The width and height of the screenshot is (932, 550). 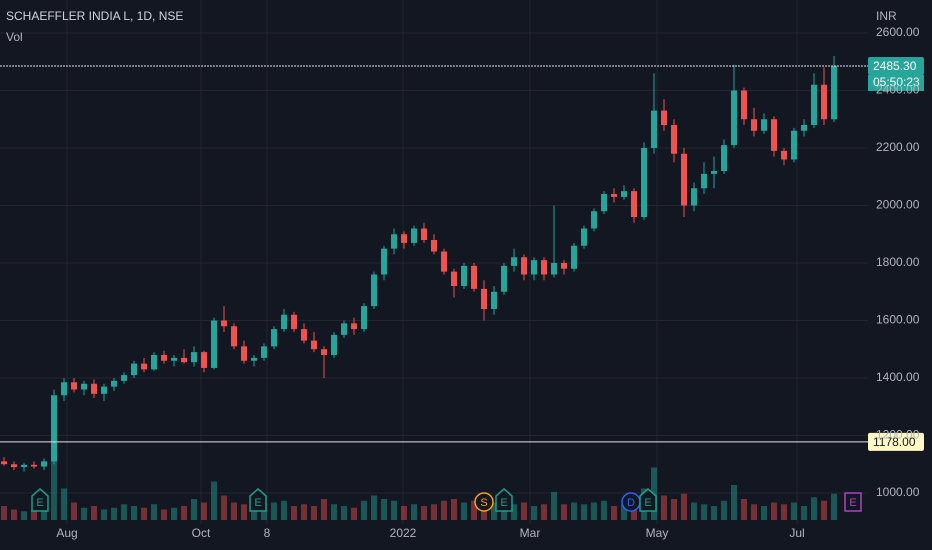 I want to click on x-tick-label: Jul, so click(x=796, y=533).